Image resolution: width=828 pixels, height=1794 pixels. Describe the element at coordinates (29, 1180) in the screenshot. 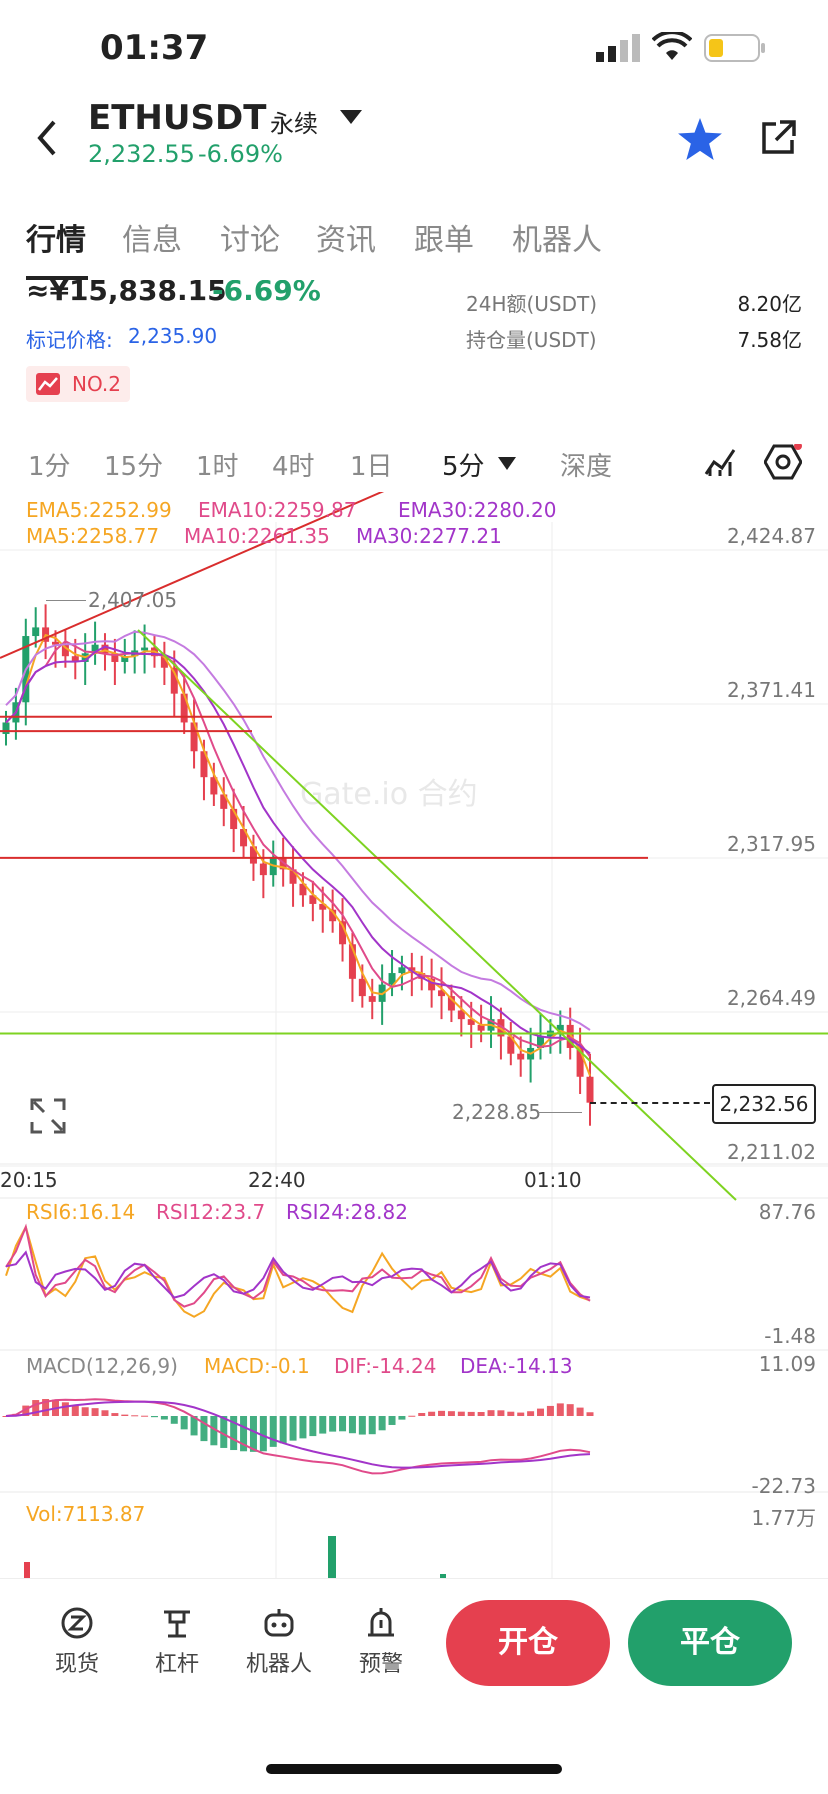

I see `x-tick-0: 20:15` at that location.